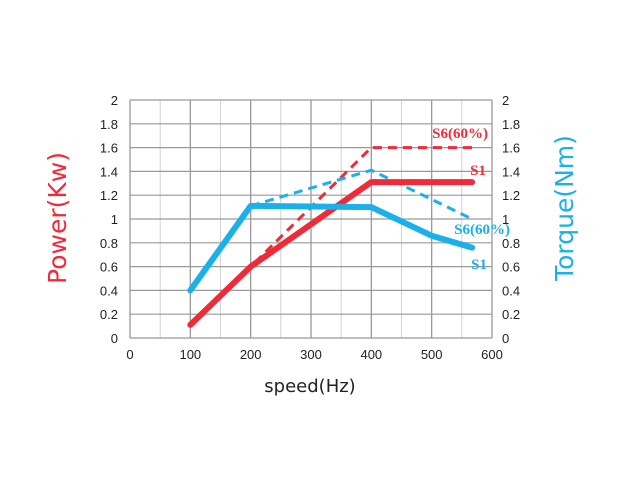 The height and width of the screenshot is (490, 636). I want to click on left-y-tick-label: 1.6, so click(109, 148).